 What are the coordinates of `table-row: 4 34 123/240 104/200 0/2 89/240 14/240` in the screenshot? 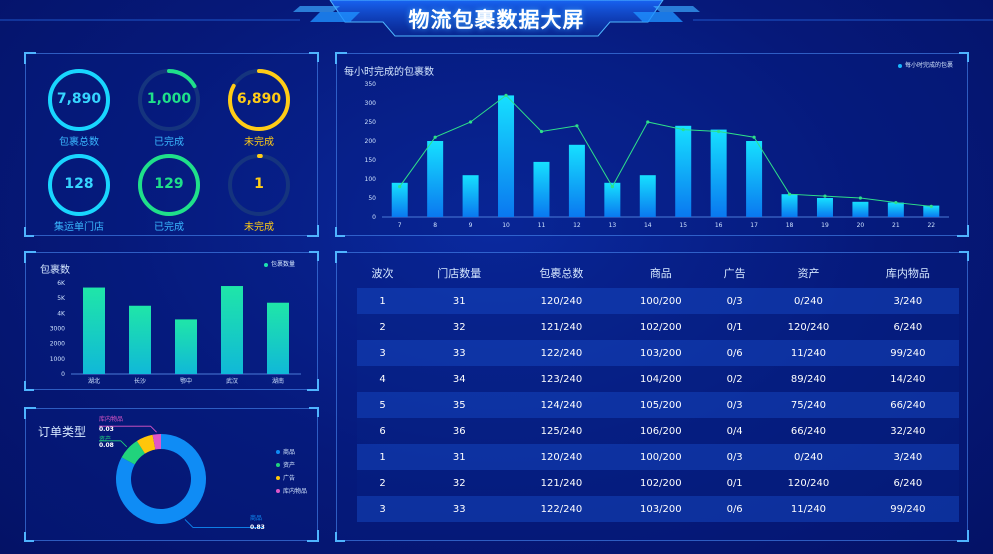 It's located at (658, 379).